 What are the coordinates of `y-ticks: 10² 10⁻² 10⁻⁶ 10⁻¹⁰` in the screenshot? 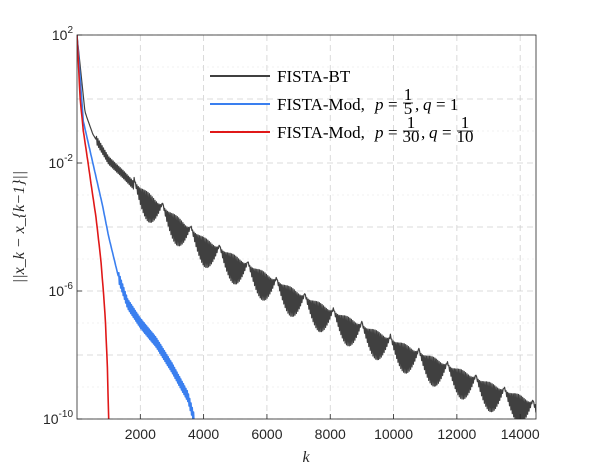 It's located at (62, 226).